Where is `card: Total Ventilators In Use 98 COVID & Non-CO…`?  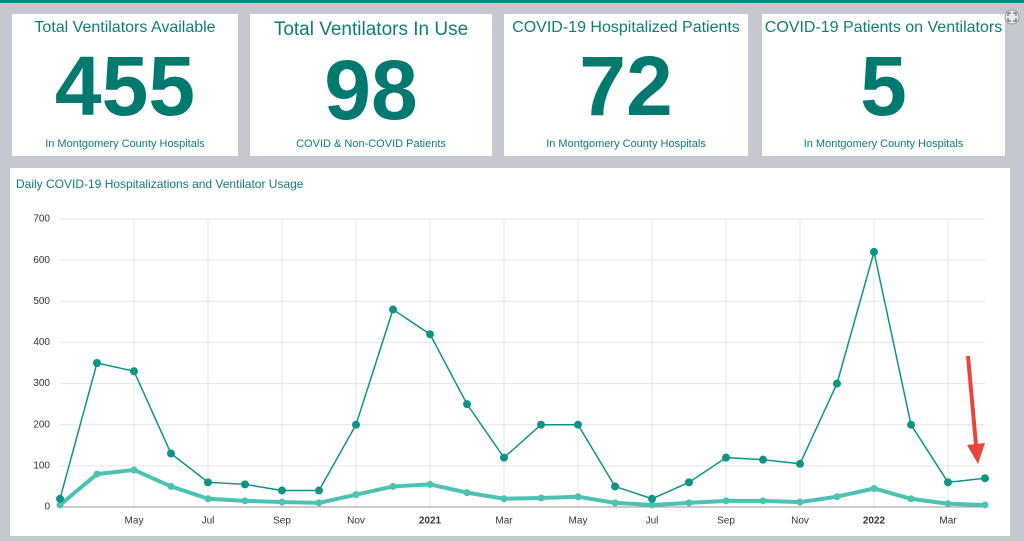 card: Total Ventilators In Use 98 COVID & Non-CO… is located at coordinates (371, 85).